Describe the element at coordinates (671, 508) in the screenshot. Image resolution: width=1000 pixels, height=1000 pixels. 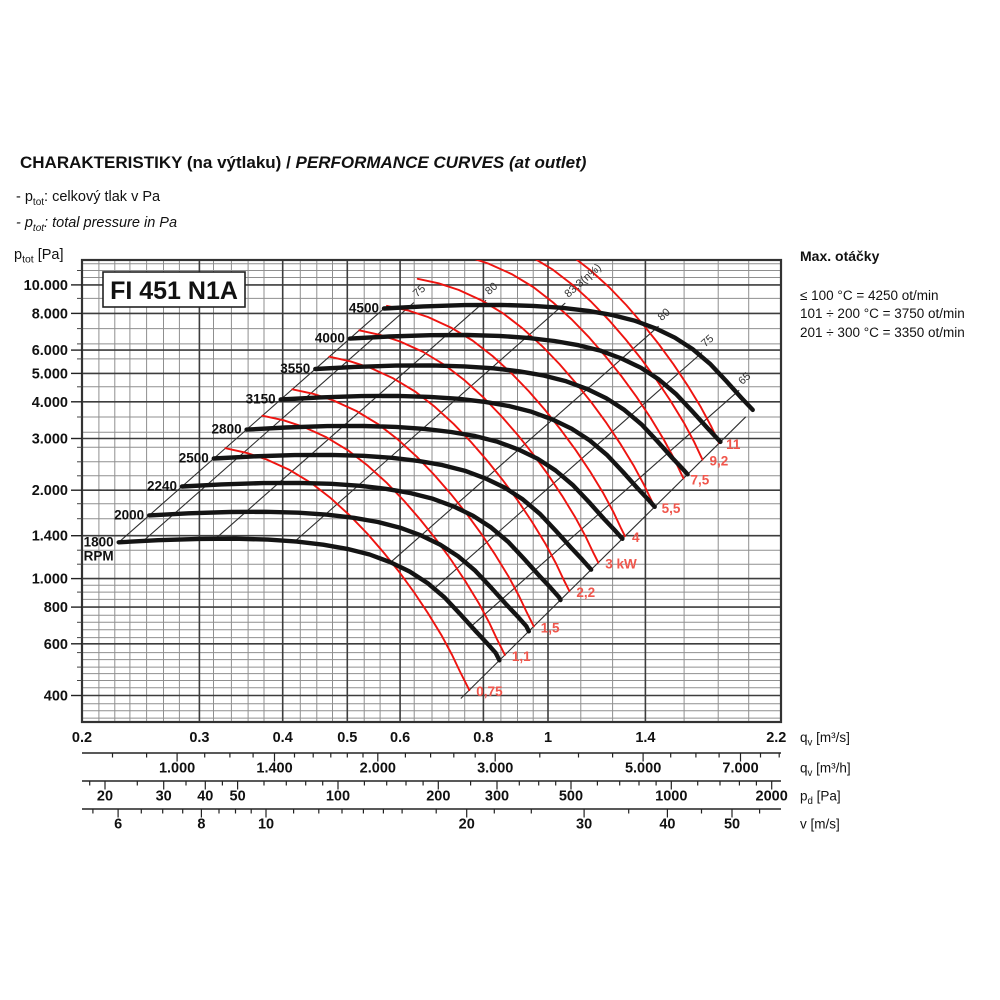
I see `power-label: 5,5` at that location.